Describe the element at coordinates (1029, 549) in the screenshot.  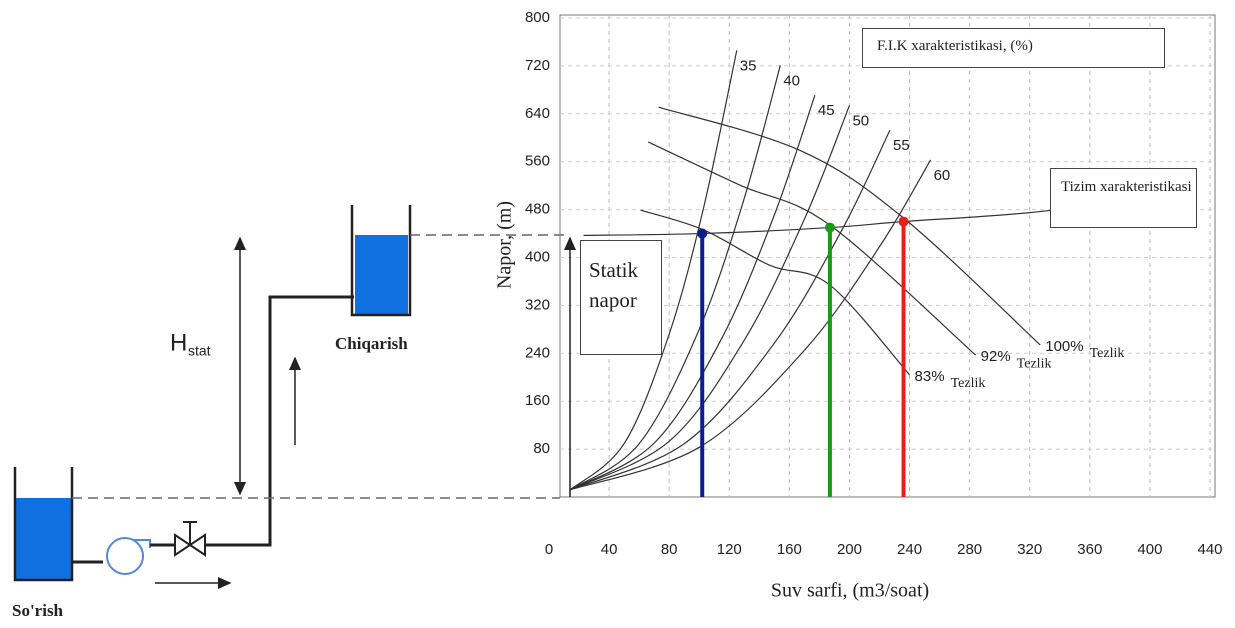
I see `x-tick-label: 320` at that location.